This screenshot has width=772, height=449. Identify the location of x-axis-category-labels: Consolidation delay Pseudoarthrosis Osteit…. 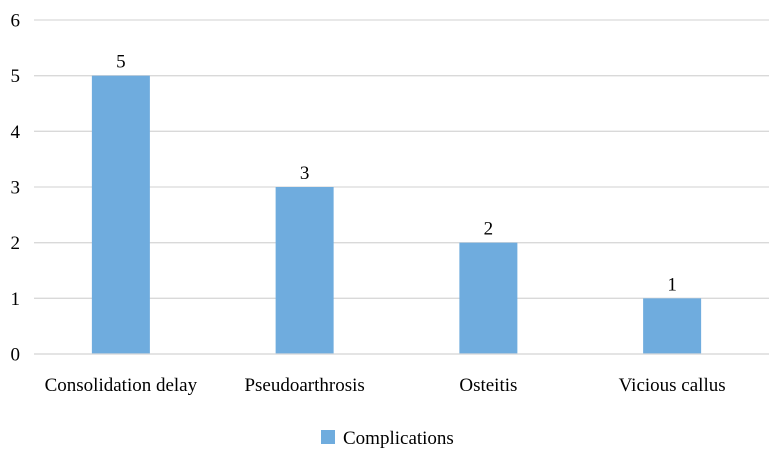
(385, 385).